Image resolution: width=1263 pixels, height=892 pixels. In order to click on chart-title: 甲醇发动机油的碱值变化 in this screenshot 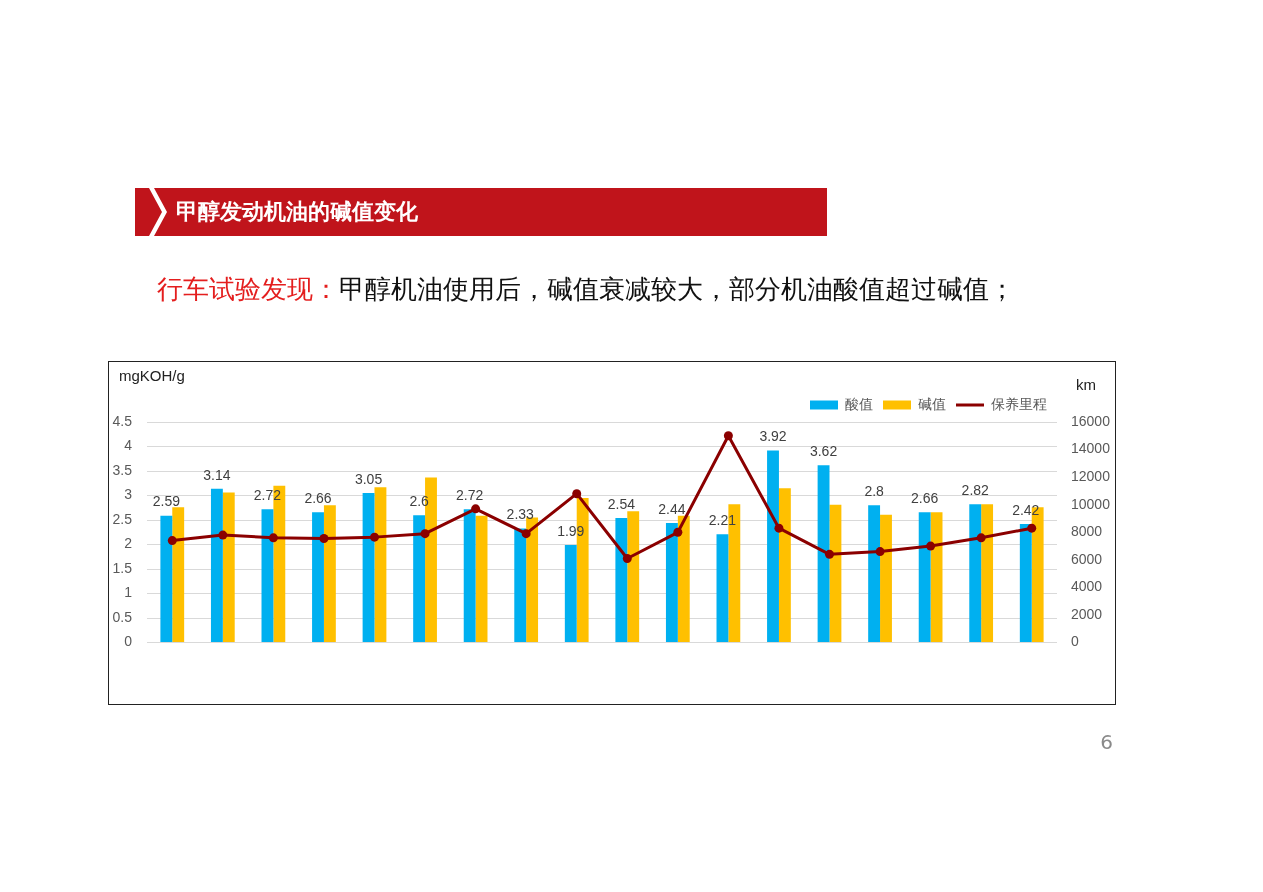, I will do `click(297, 212)`.